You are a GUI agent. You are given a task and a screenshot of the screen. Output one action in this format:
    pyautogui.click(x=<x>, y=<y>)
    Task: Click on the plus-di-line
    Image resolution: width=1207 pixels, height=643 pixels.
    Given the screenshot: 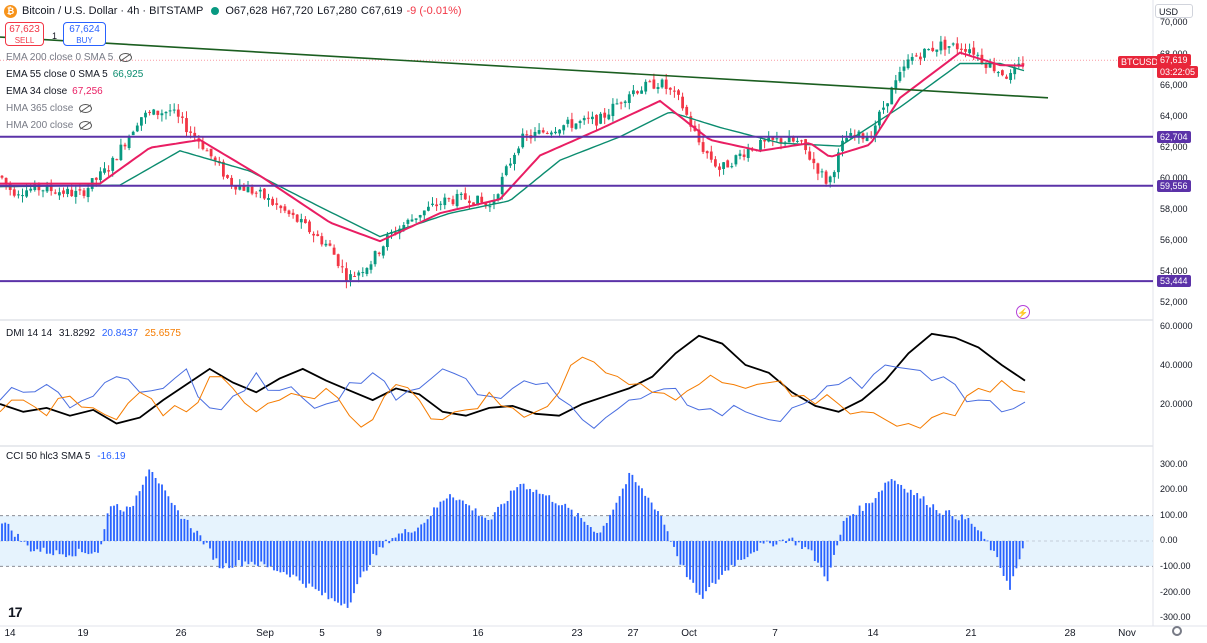 What is the action you would take?
    pyautogui.click(x=513, y=396)
    